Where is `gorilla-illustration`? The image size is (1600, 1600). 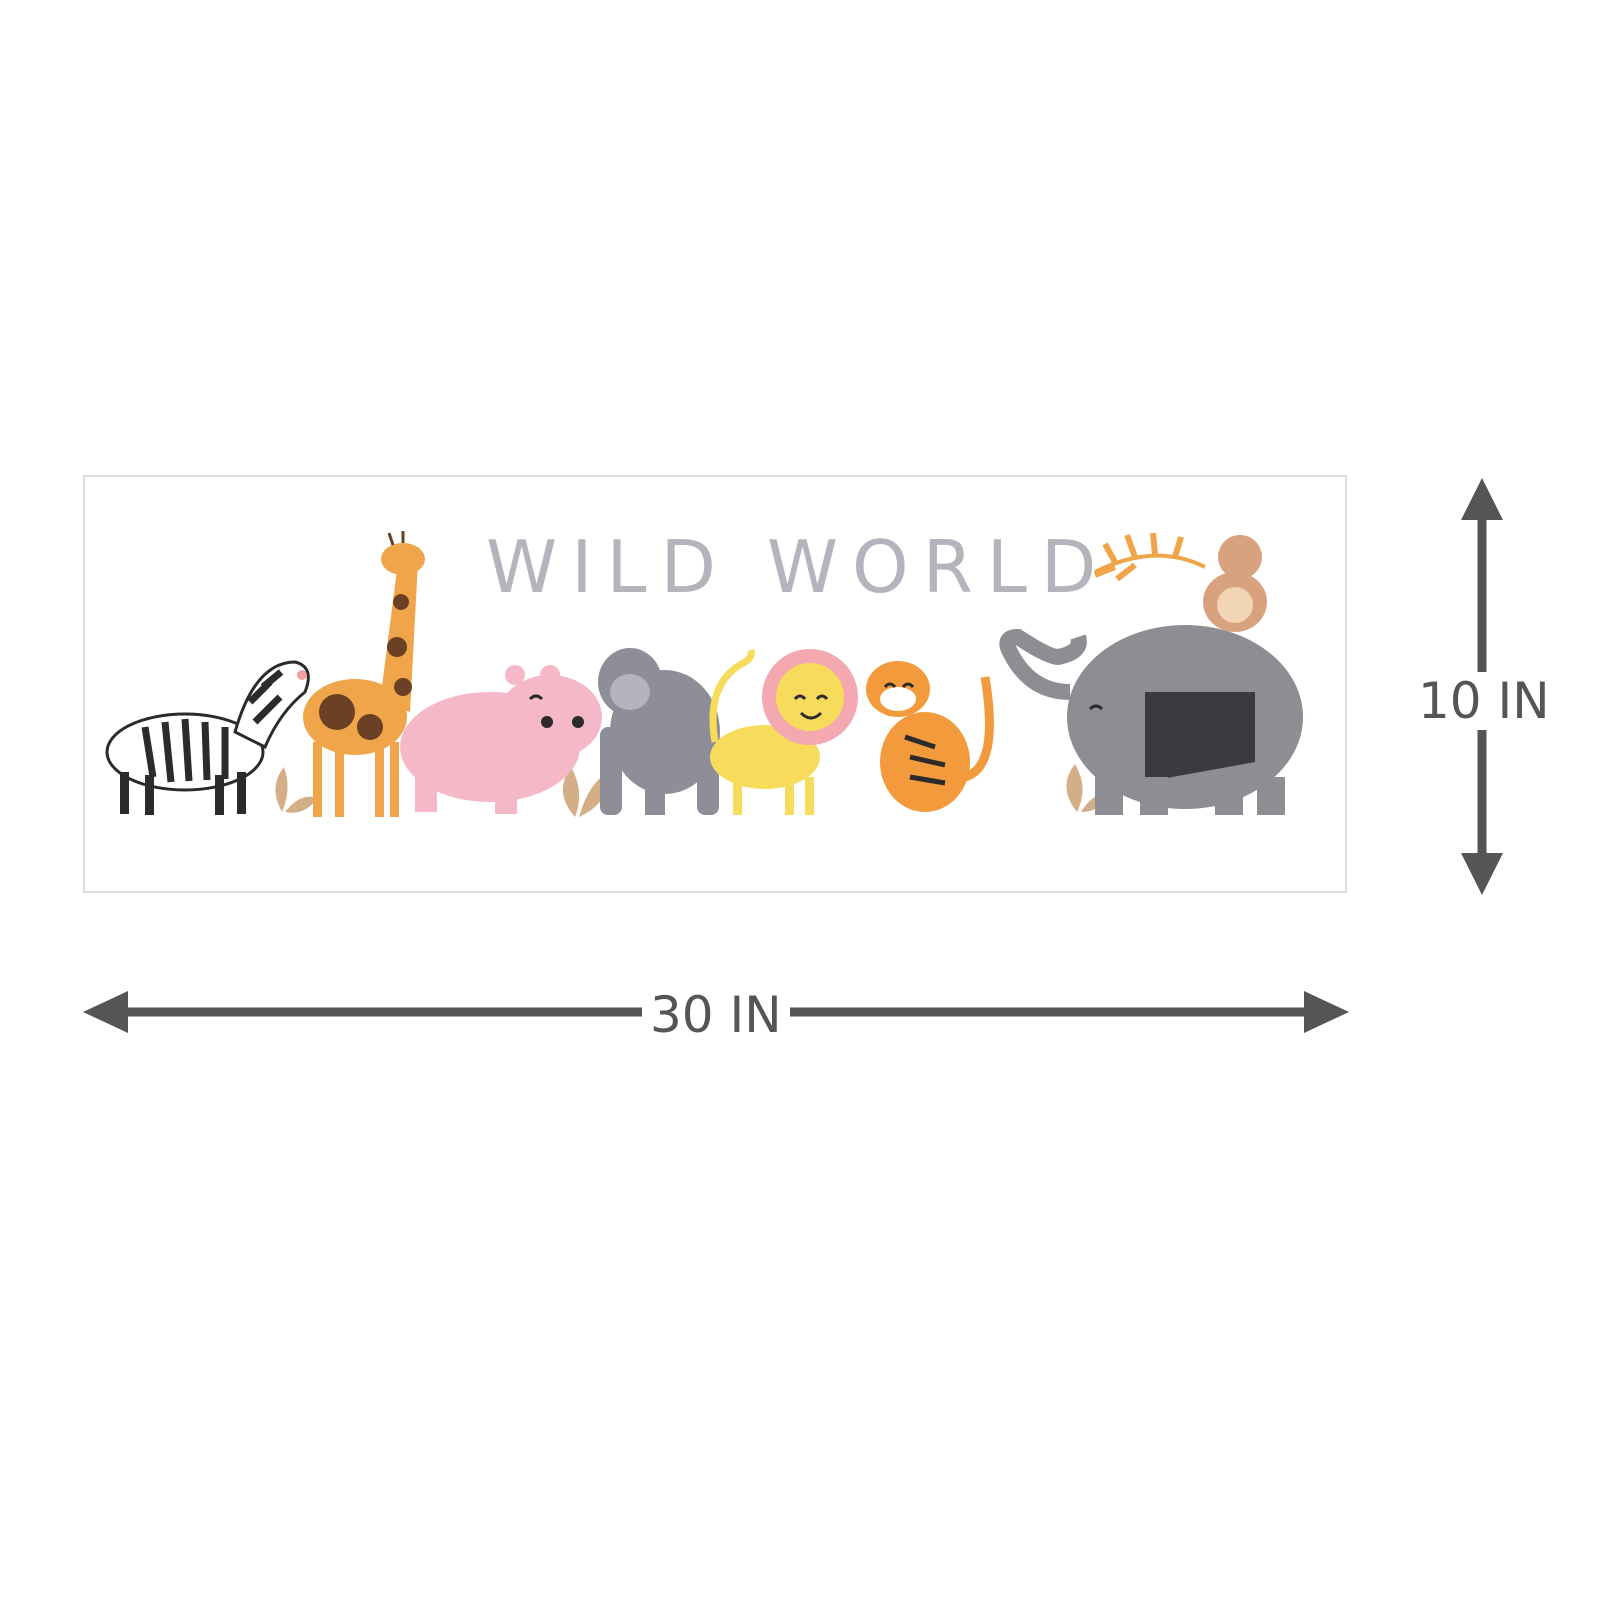
gorilla-illustration is located at coordinates (659, 731).